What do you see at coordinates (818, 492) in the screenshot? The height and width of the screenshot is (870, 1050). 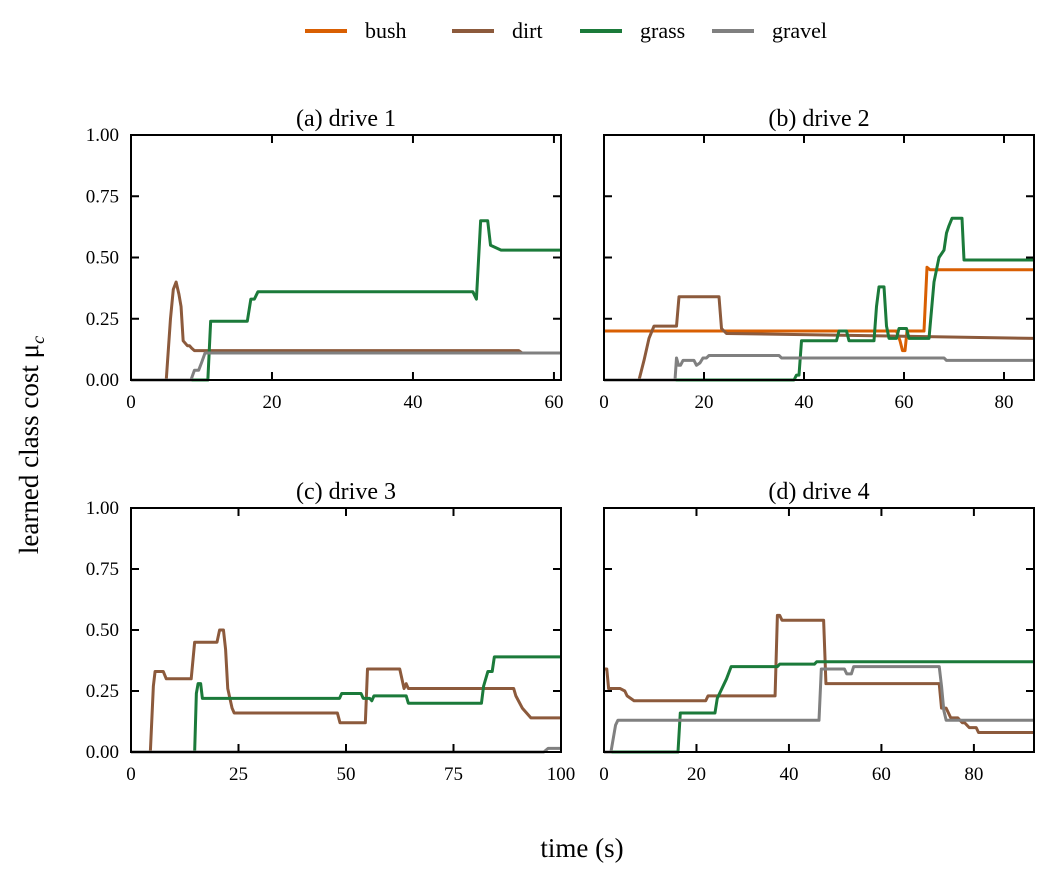 I see `panel-title: (d) drive 4` at bounding box center [818, 492].